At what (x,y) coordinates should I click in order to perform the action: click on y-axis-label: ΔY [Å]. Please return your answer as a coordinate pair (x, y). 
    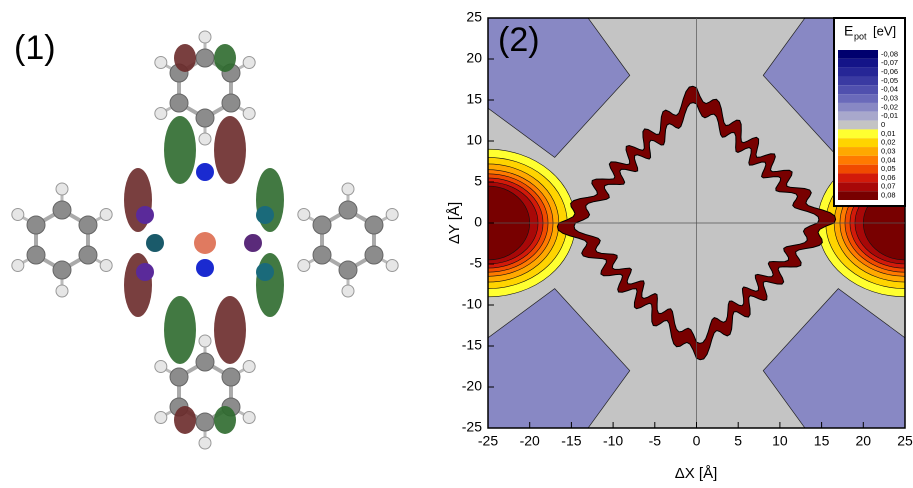
    Looking at the image, I should click on (454, 223).